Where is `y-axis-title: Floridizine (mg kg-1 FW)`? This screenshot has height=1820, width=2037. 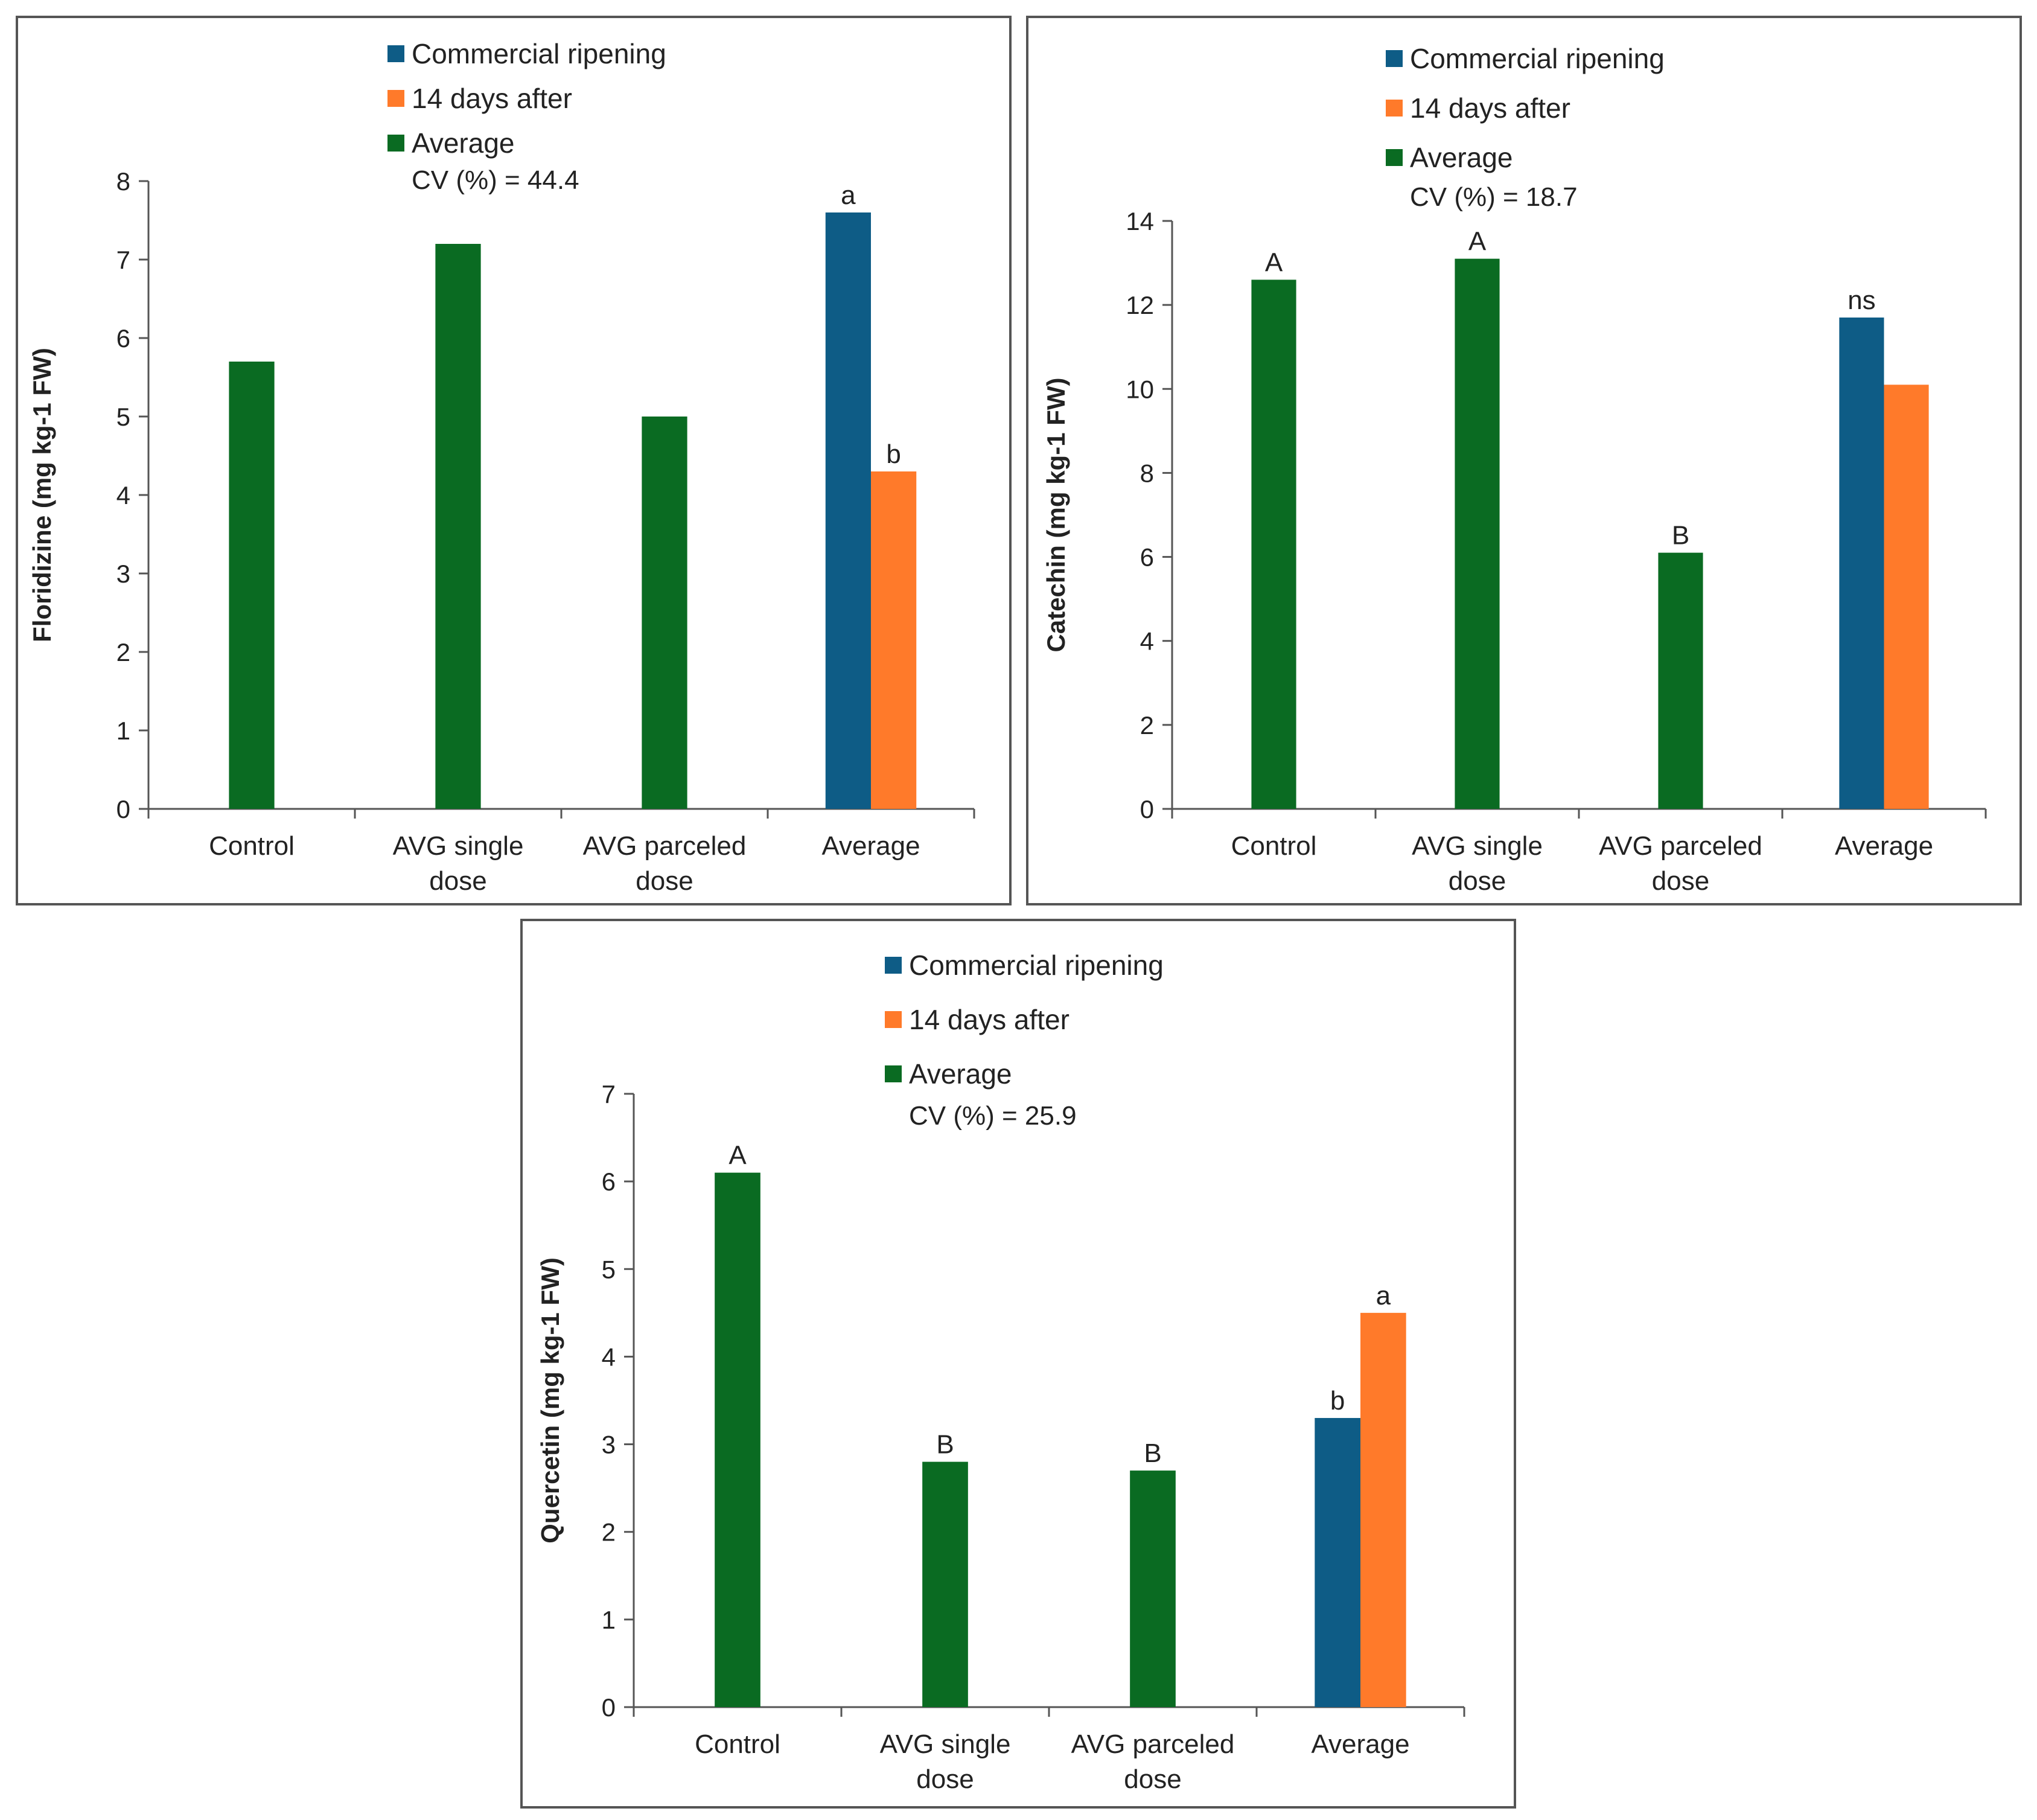 y-axis-title: Floridizine (mg kg-1 FW) is located at coordinates (42, 495).